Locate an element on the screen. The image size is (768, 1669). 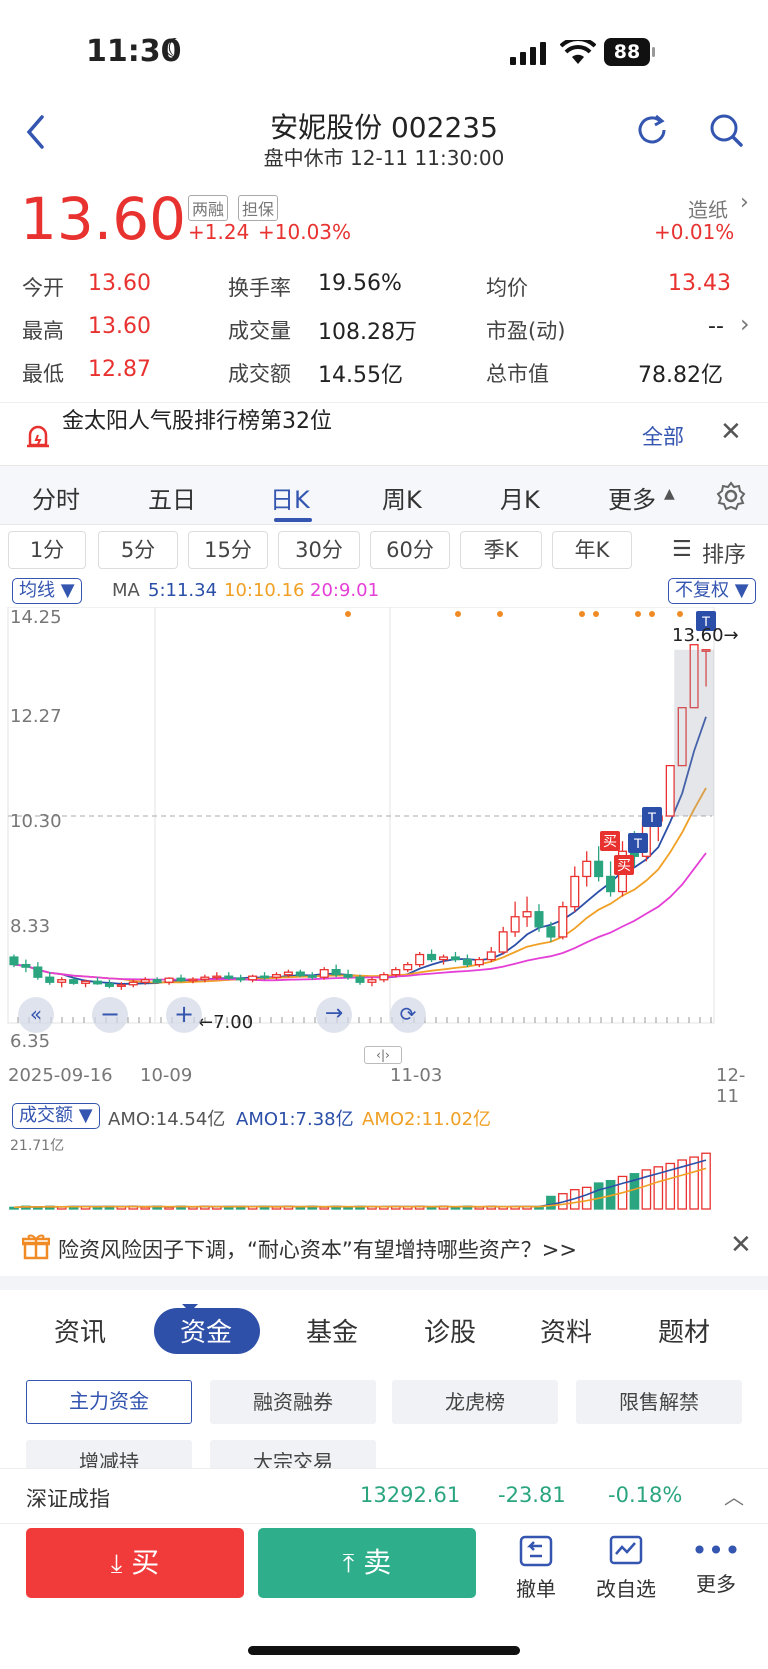
gift-icon is located at coordinates (36, 1247).